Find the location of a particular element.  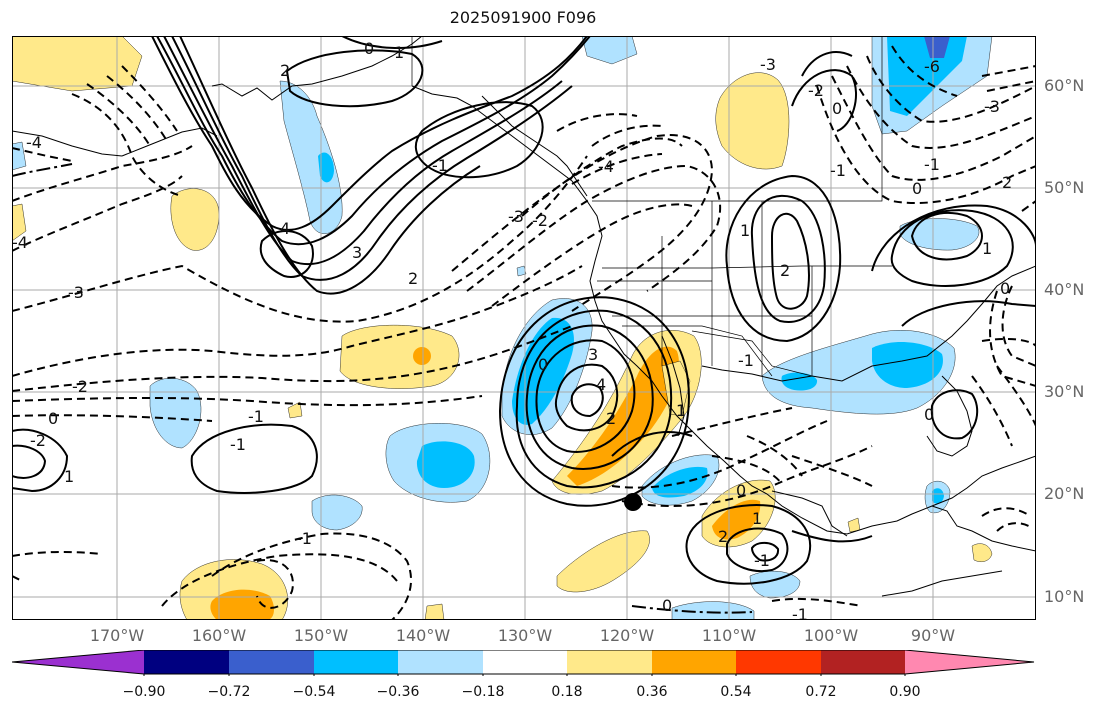

lat-label: 30°N is located at coordinates (1064, 391).